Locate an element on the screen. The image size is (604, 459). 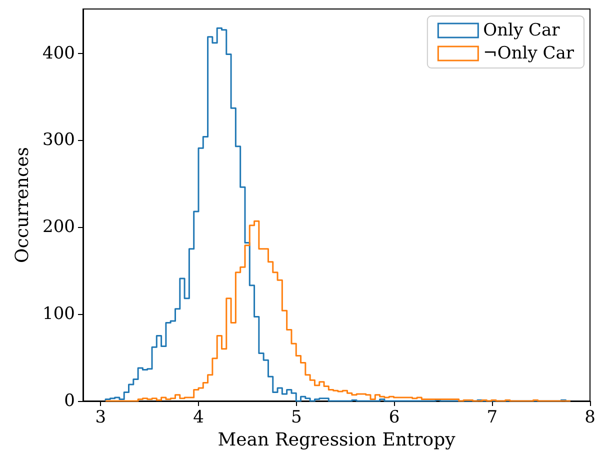
x-tick-label: 8 is located at coordinates (590, 418).